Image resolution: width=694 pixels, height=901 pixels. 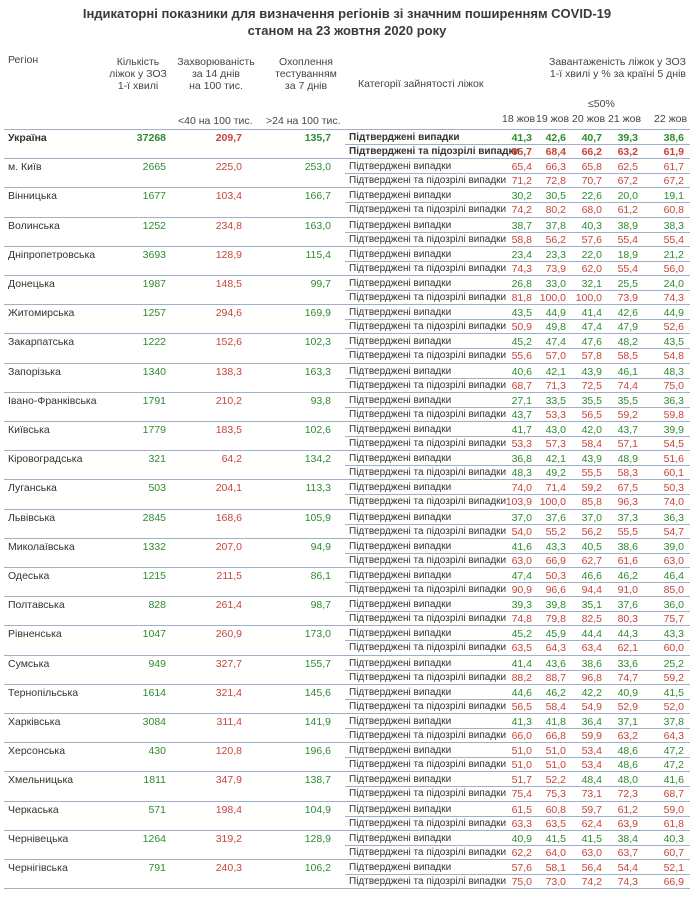 I want to click on load-confirmed-value: 40,3, so click(x=591, y=225).